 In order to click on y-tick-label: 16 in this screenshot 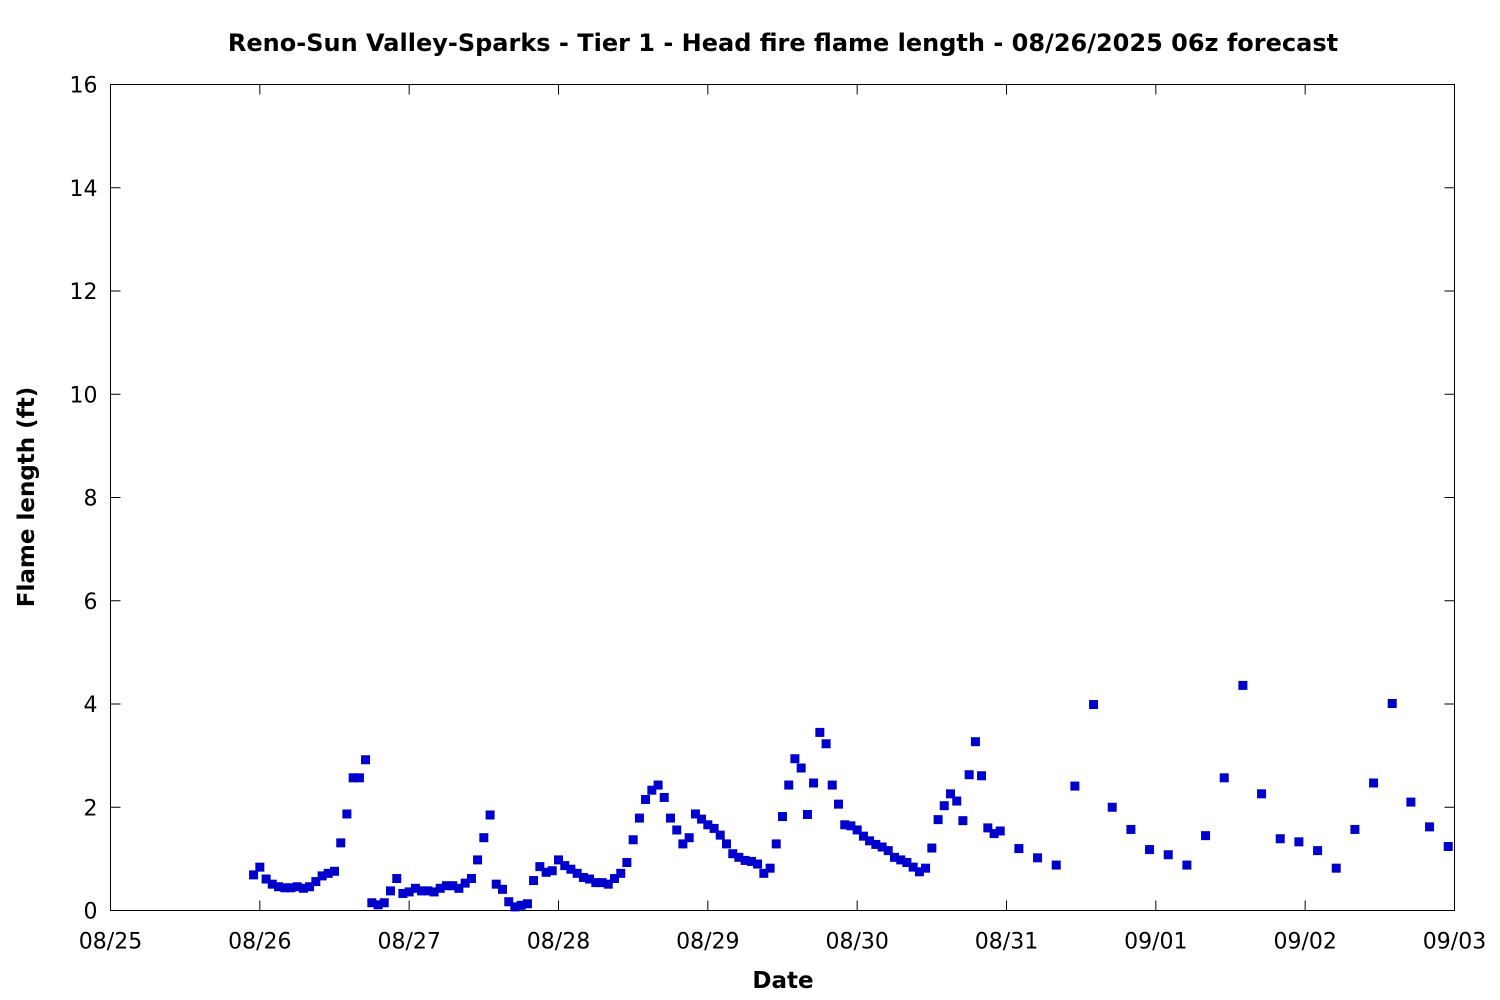, I will do `click(84, 86)`.